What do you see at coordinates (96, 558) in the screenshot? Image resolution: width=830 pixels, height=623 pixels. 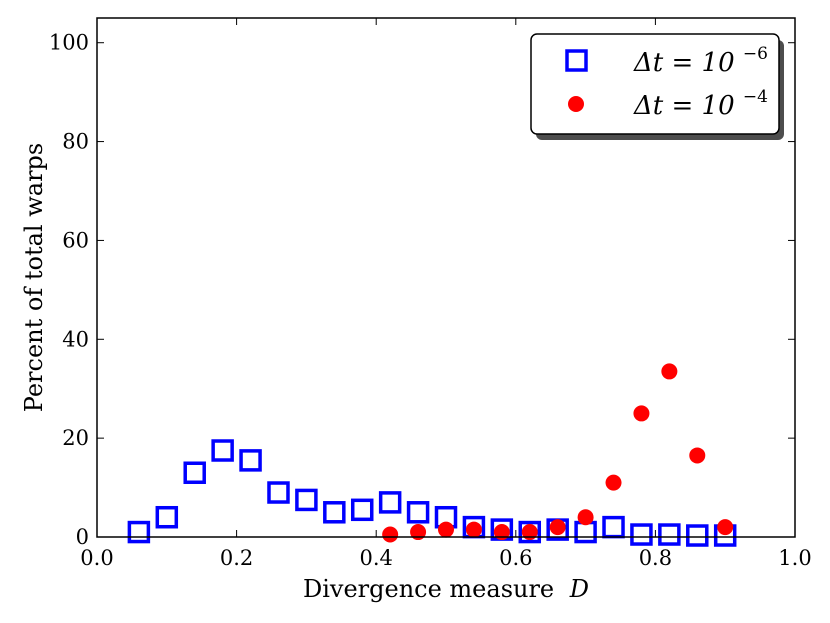 I see `x-tick-label: 0.0` at bounding box center [96, 558].